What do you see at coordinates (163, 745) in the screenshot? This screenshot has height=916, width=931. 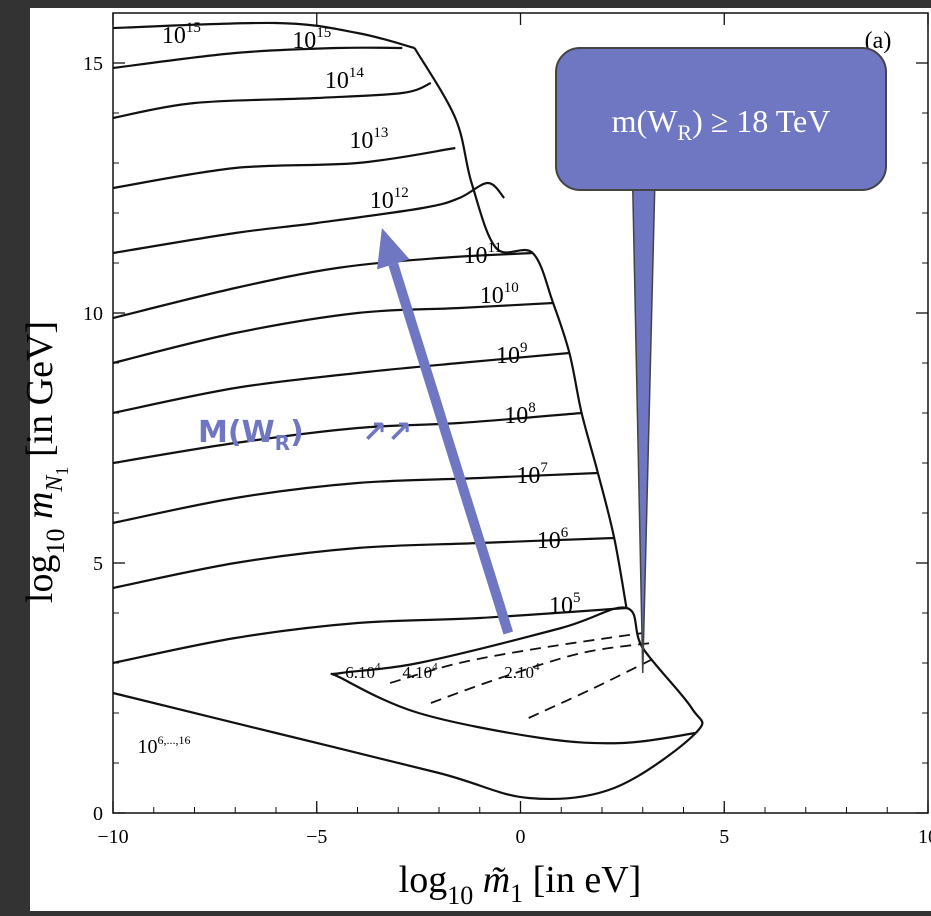 I see `closed-region-label: 106,...,16` at bounding box center [163, 745].